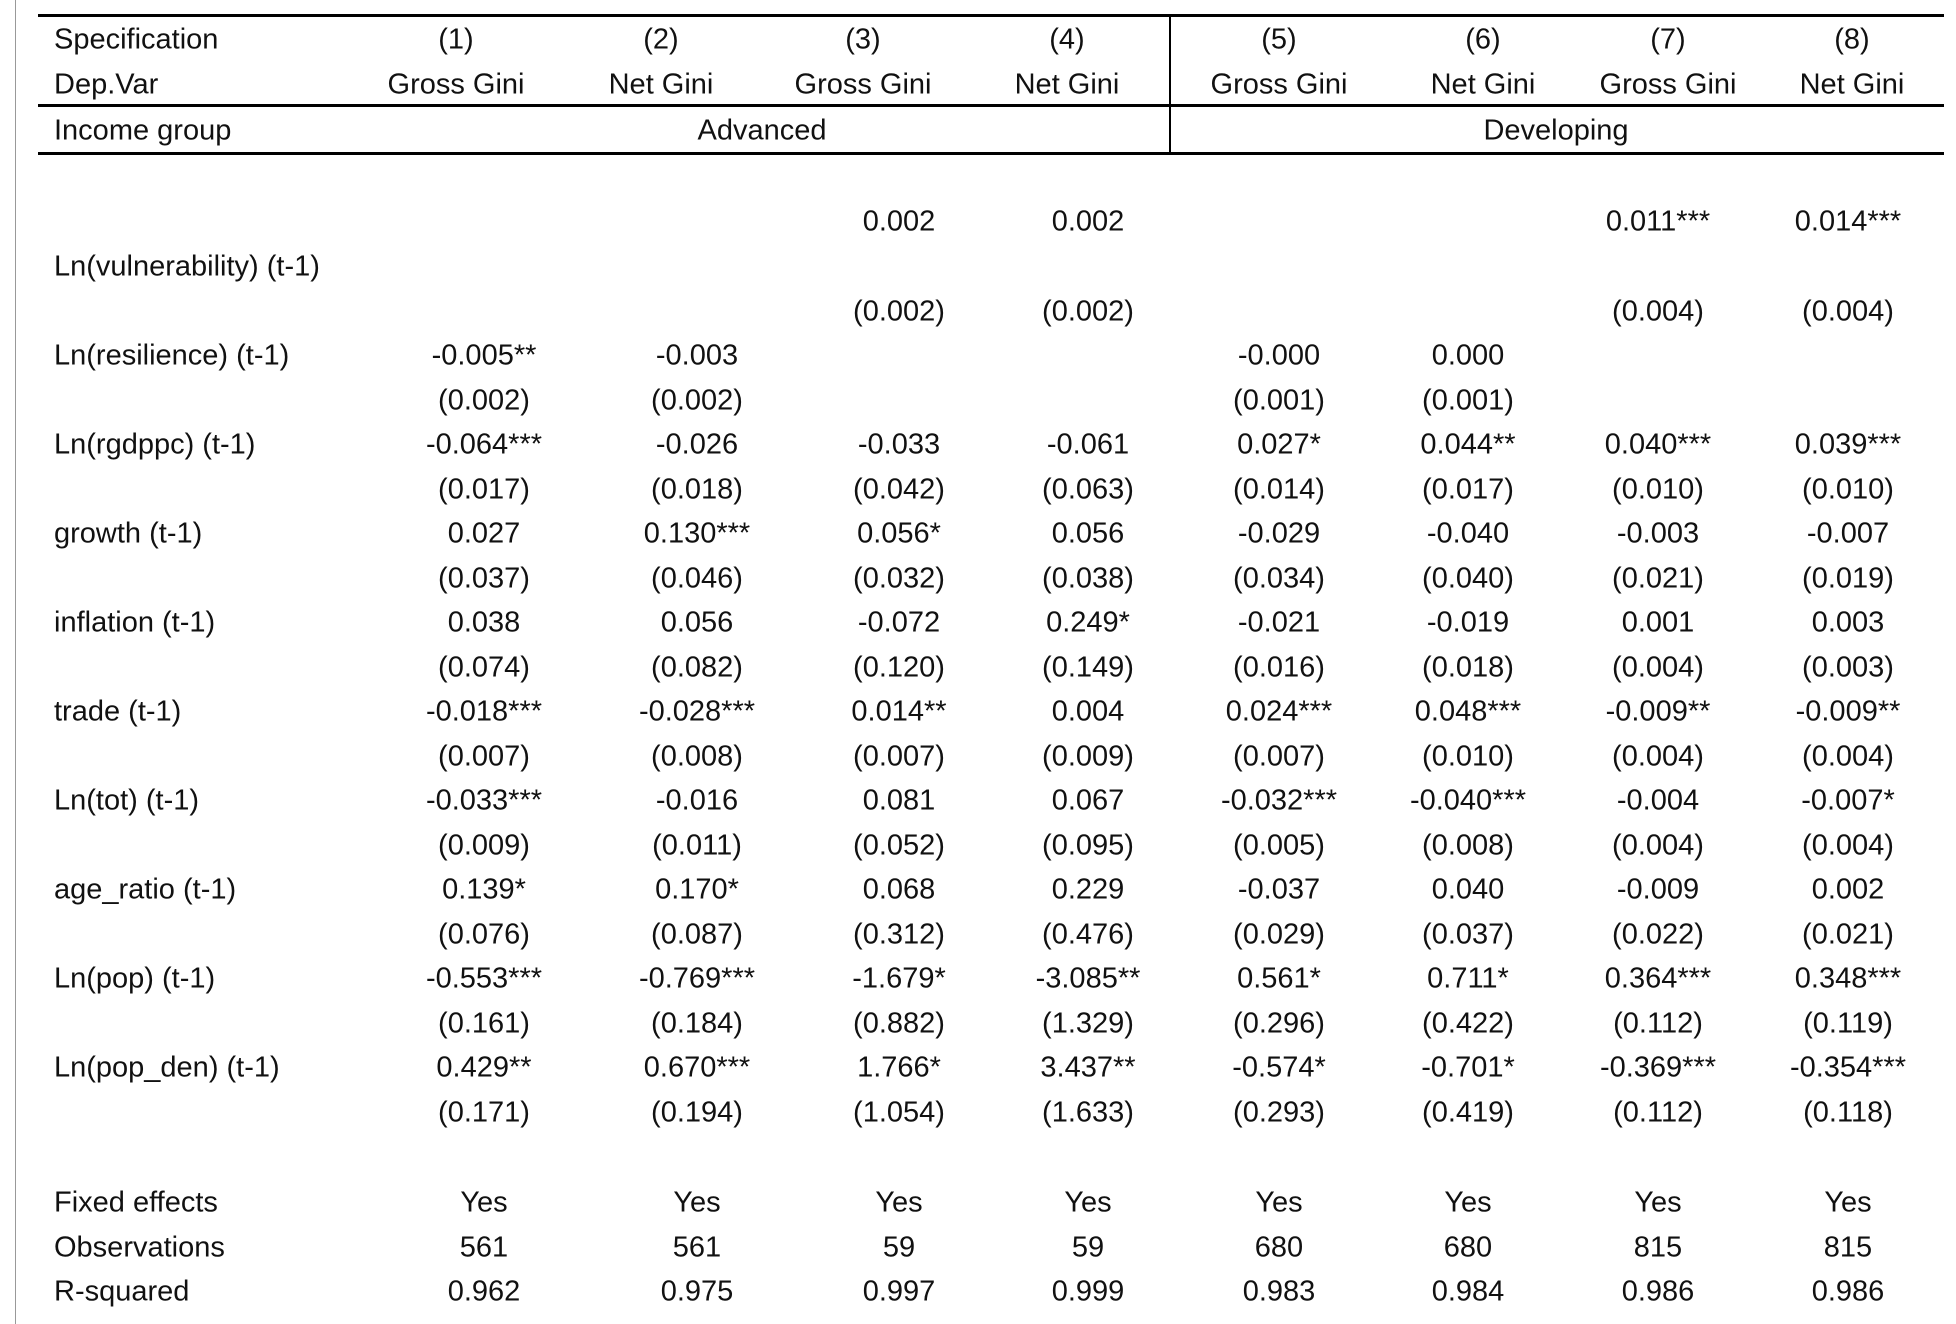 Image resolution: width=1956 pixels, height=1324 pixels. What do you see at coordinates (122, 1291) in the screenshot?
I see `footer-label: R-squared` at bounding box center [122, 1291].